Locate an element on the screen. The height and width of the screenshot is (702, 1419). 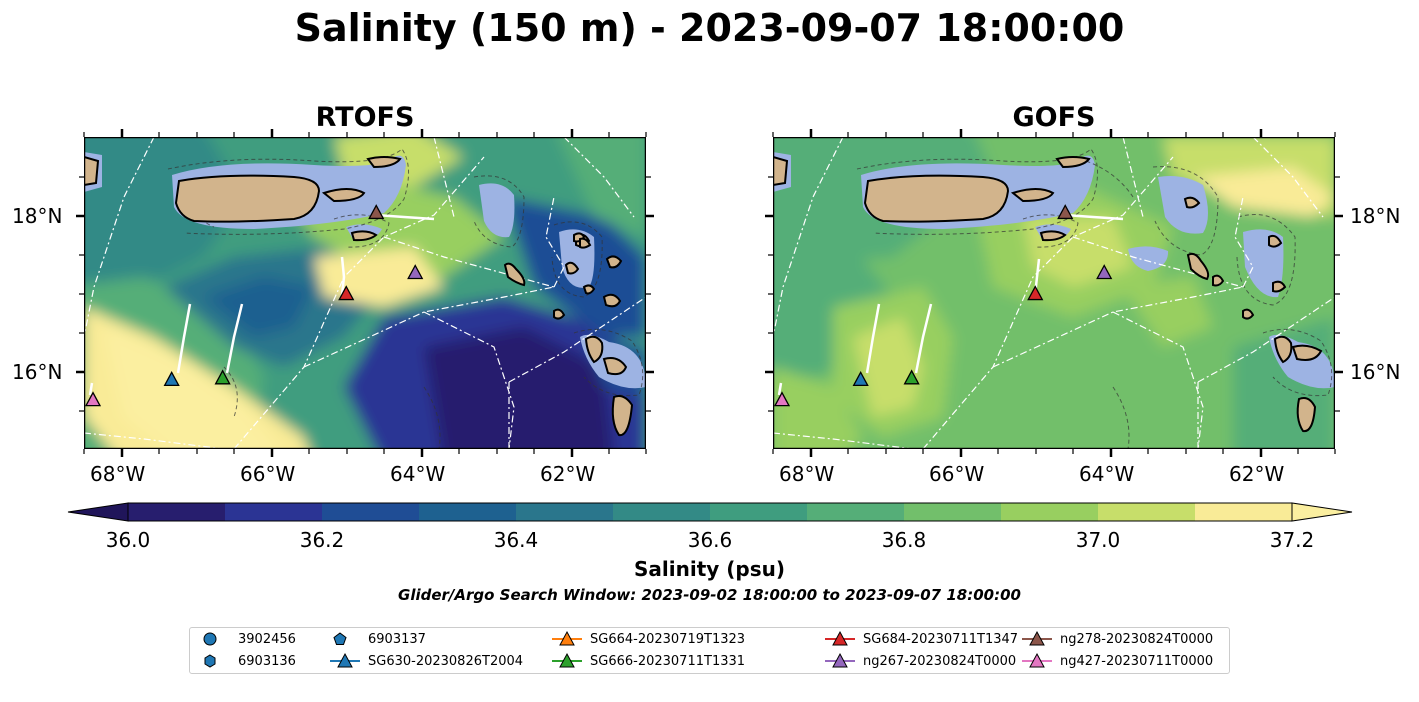
rtofs-lon-label-62w: 62°W is located at coordinates (568, 474).